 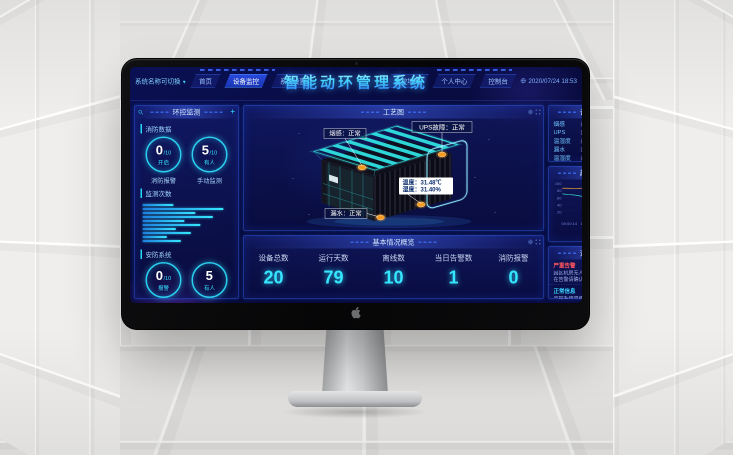 What do you see at coordinates (568, 124) in the screenshot?
I see `table-row: 烟感运行状态正常` at bounding box center [568, 124].